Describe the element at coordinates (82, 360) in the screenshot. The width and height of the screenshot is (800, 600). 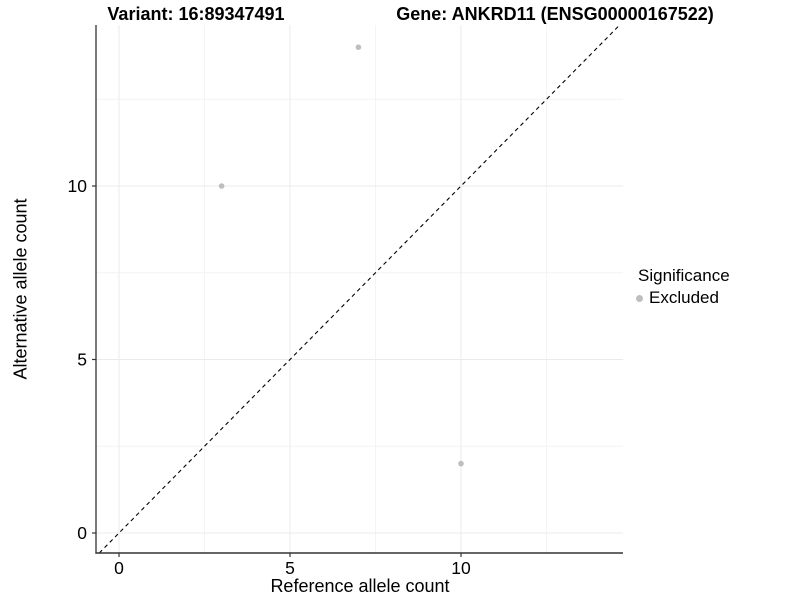
I see `y-tick-label: 5` at that location.